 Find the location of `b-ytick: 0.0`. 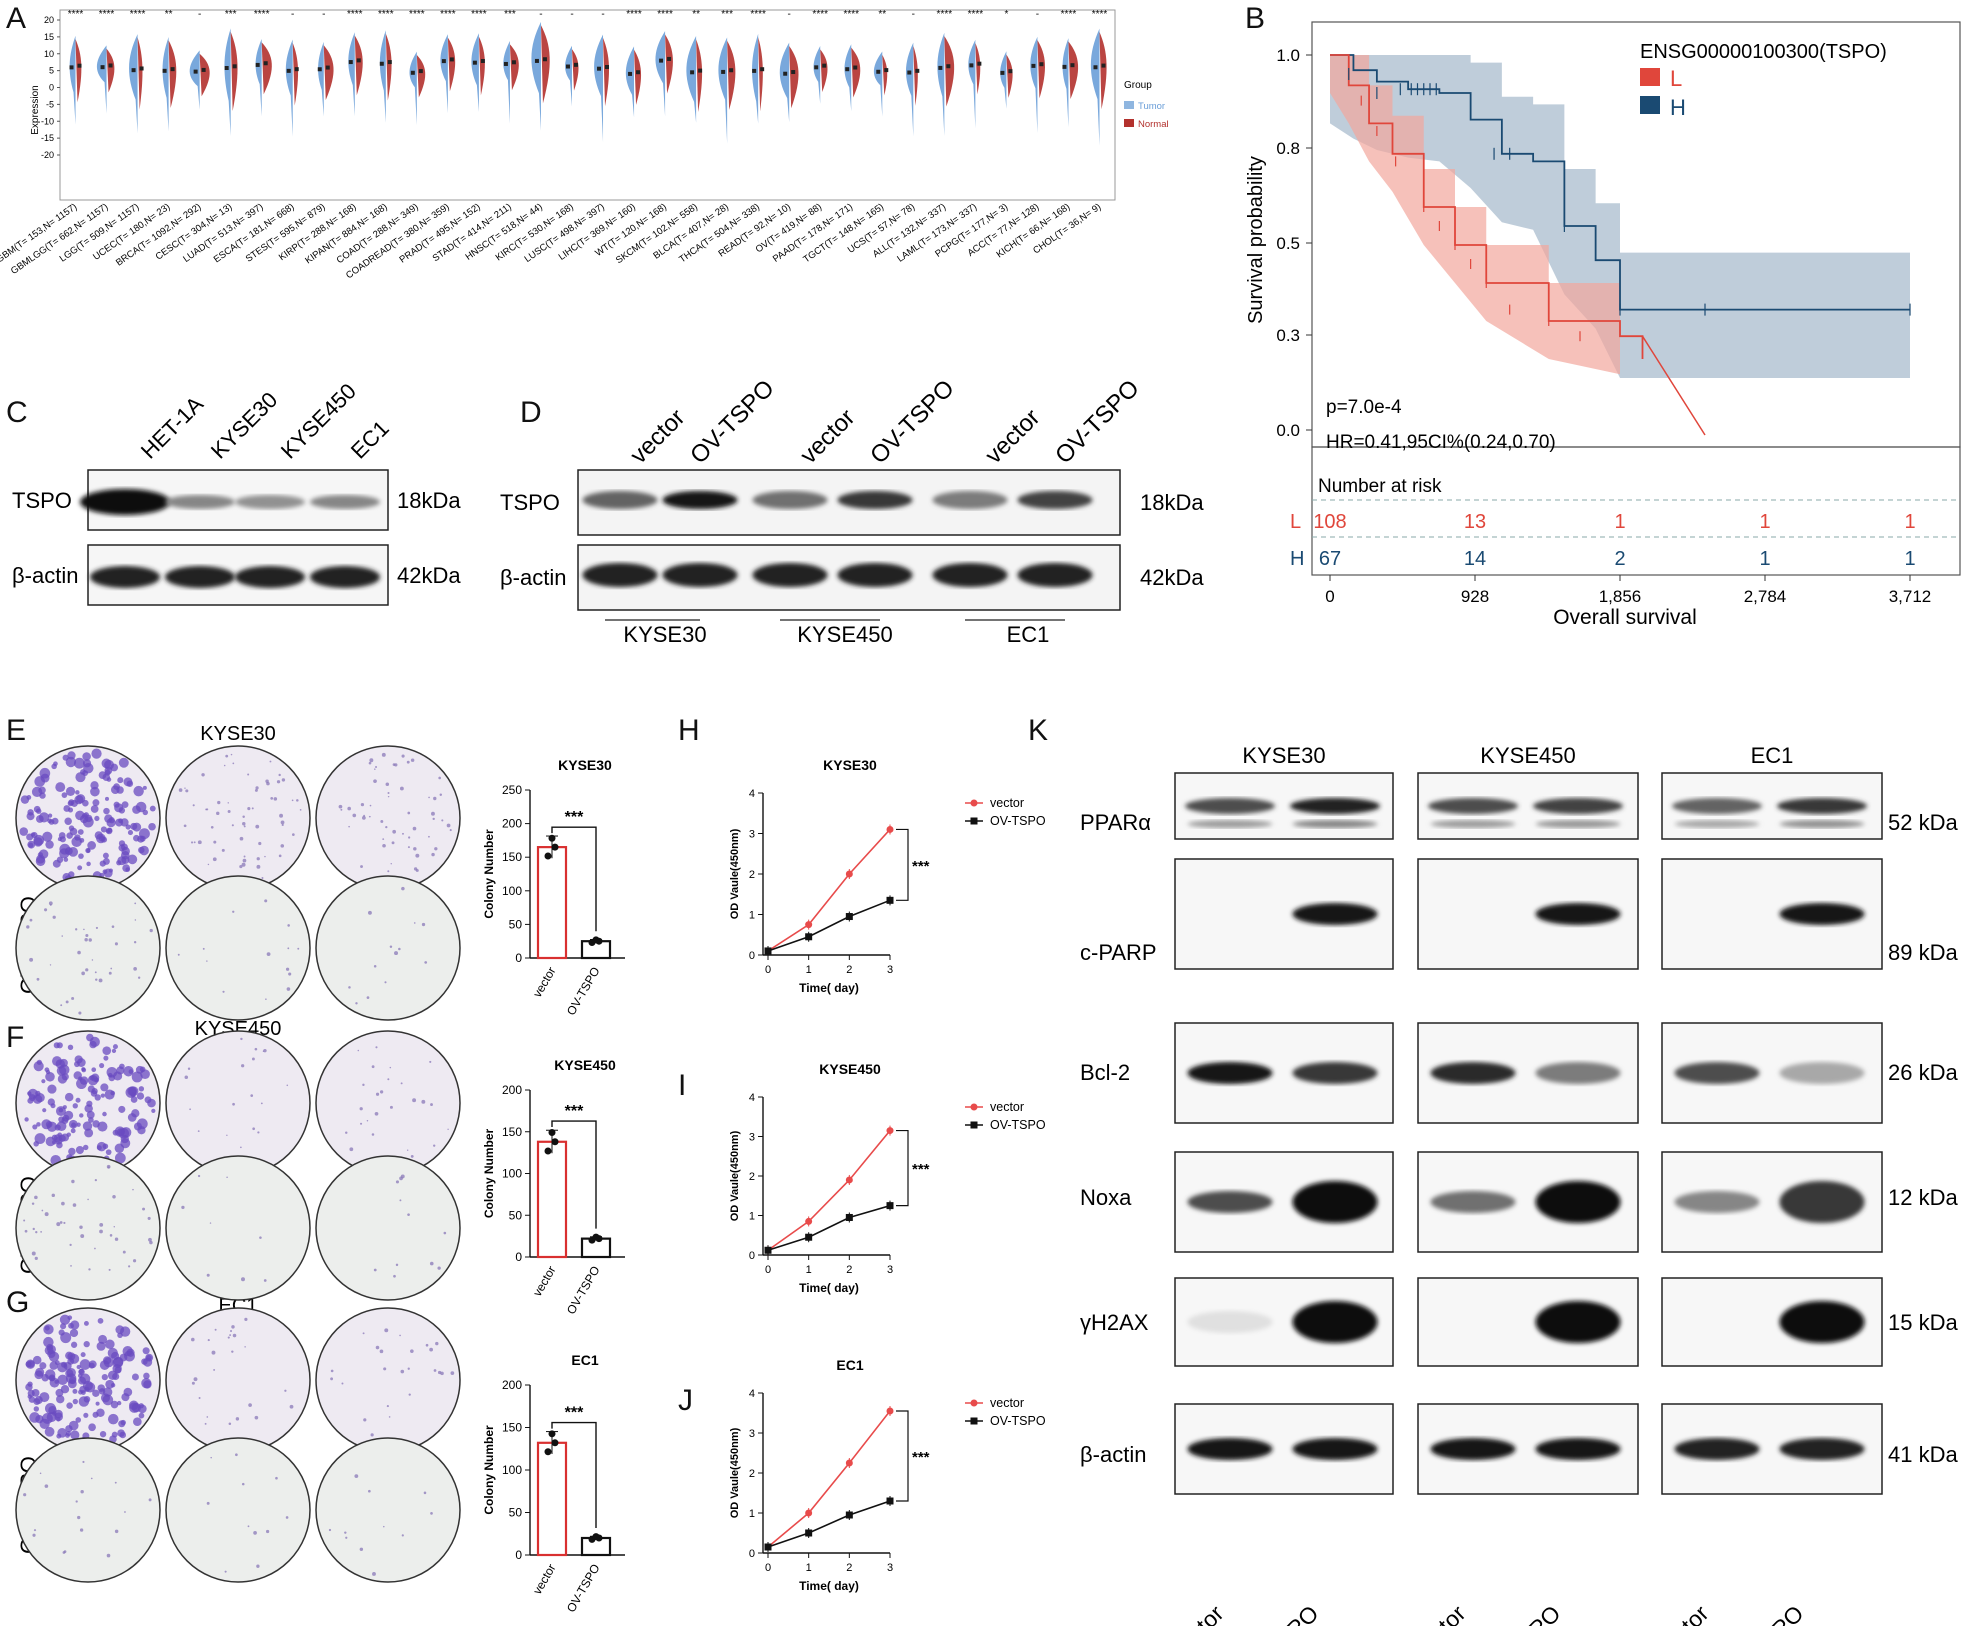

b-ytick: 0.0 is located at coordinates (1288, 430).